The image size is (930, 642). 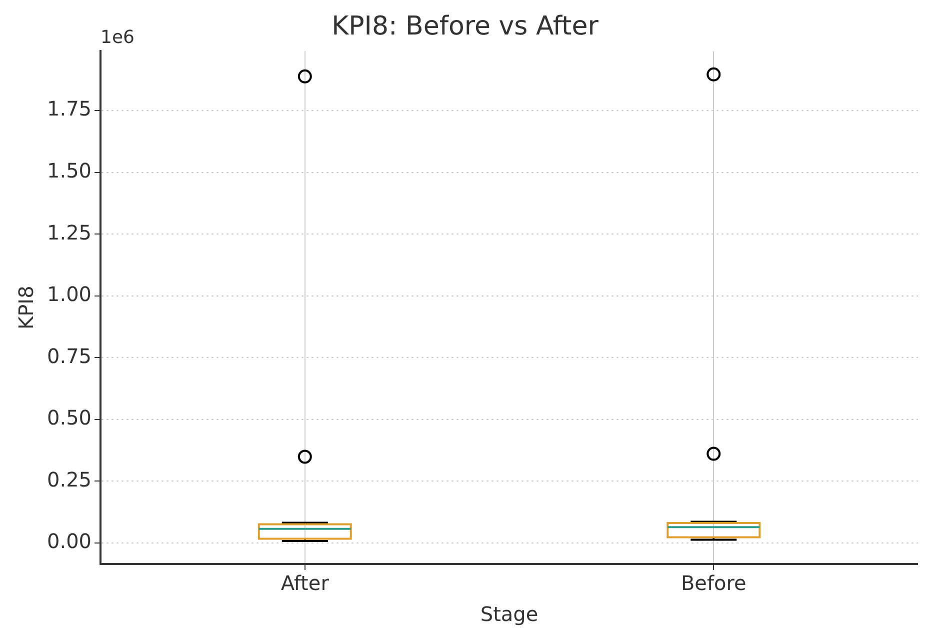 I want to click on text: 1e6, so click(x=117, y=37).